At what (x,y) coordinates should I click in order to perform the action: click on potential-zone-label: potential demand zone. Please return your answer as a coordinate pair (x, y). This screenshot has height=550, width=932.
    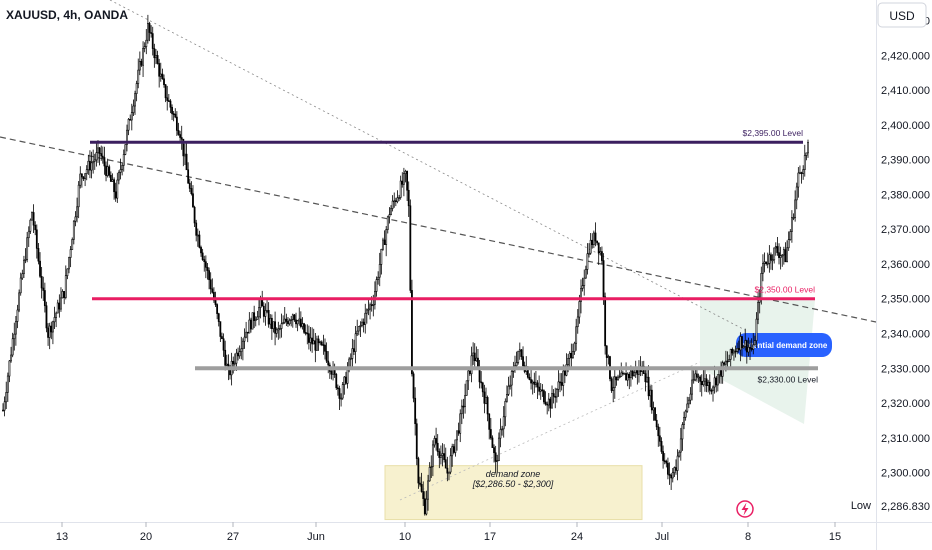
    Looking at the image, I should click on (784, 345).